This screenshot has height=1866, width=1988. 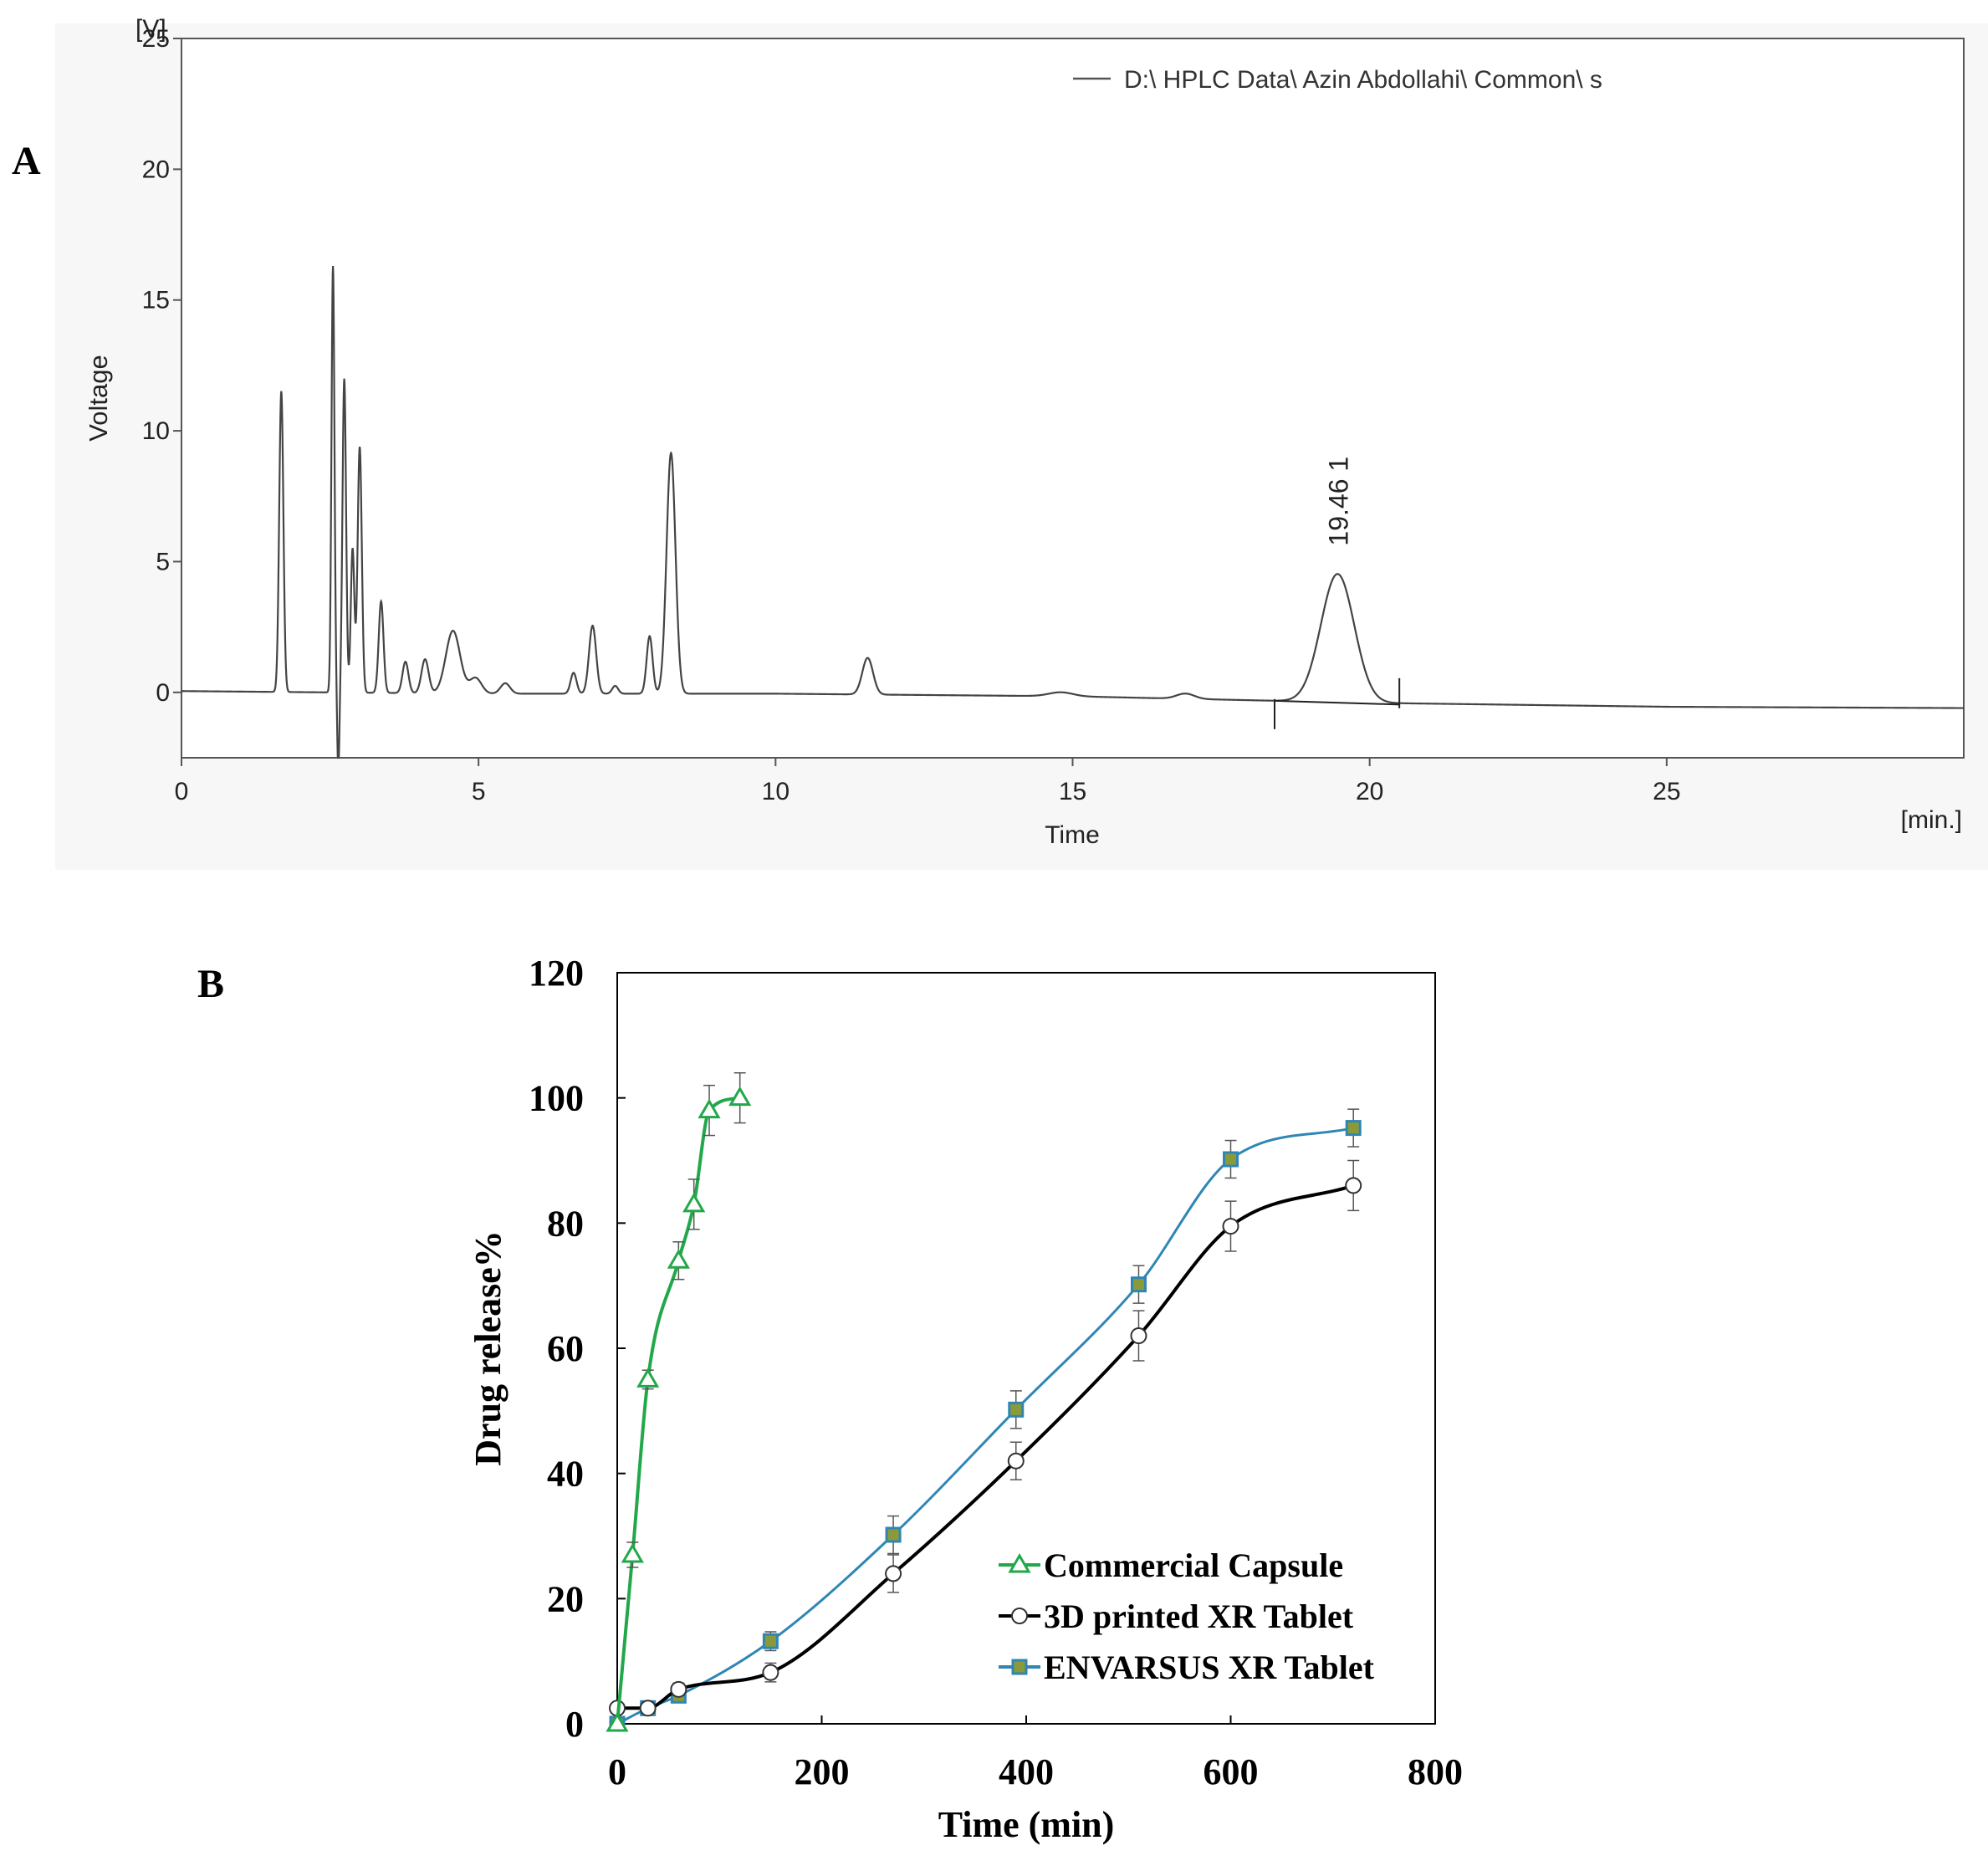 What do you see at coordinates (1199, 1616) in the screenshot?
I see `legend-label: 3D printed XR Tablet` at bounding box center [1199, 1616].